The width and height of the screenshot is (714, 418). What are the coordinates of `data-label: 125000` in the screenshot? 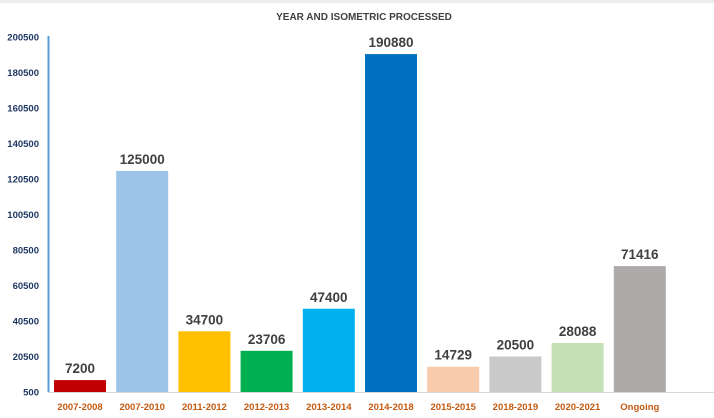 It's located at (142, 159).